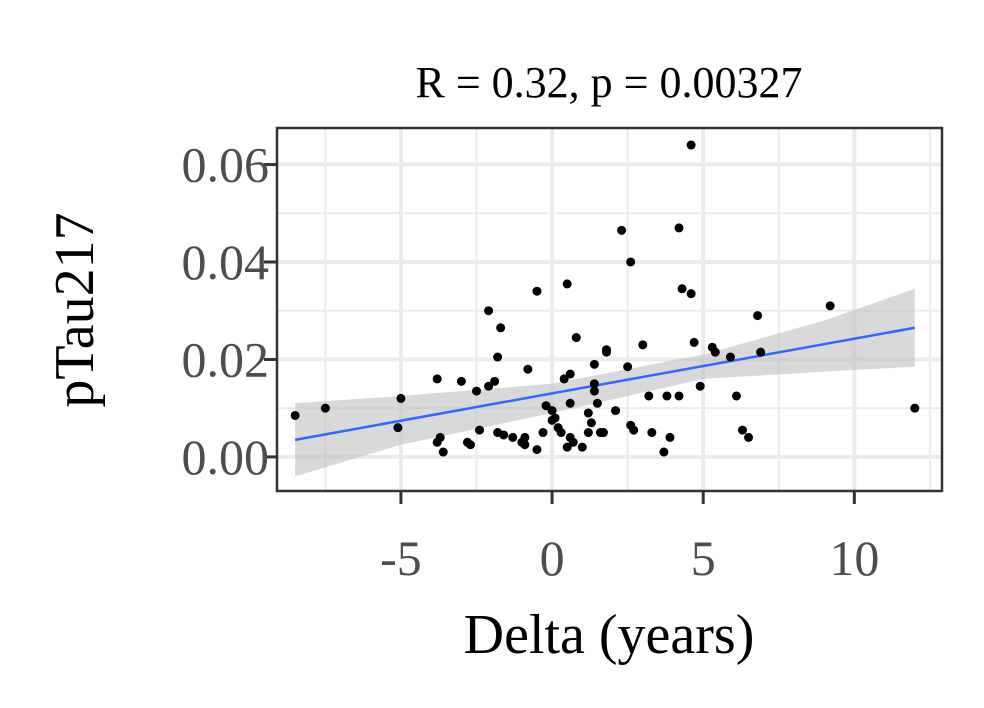  I want to click on x-tick-label: 10, so click(854, 558).